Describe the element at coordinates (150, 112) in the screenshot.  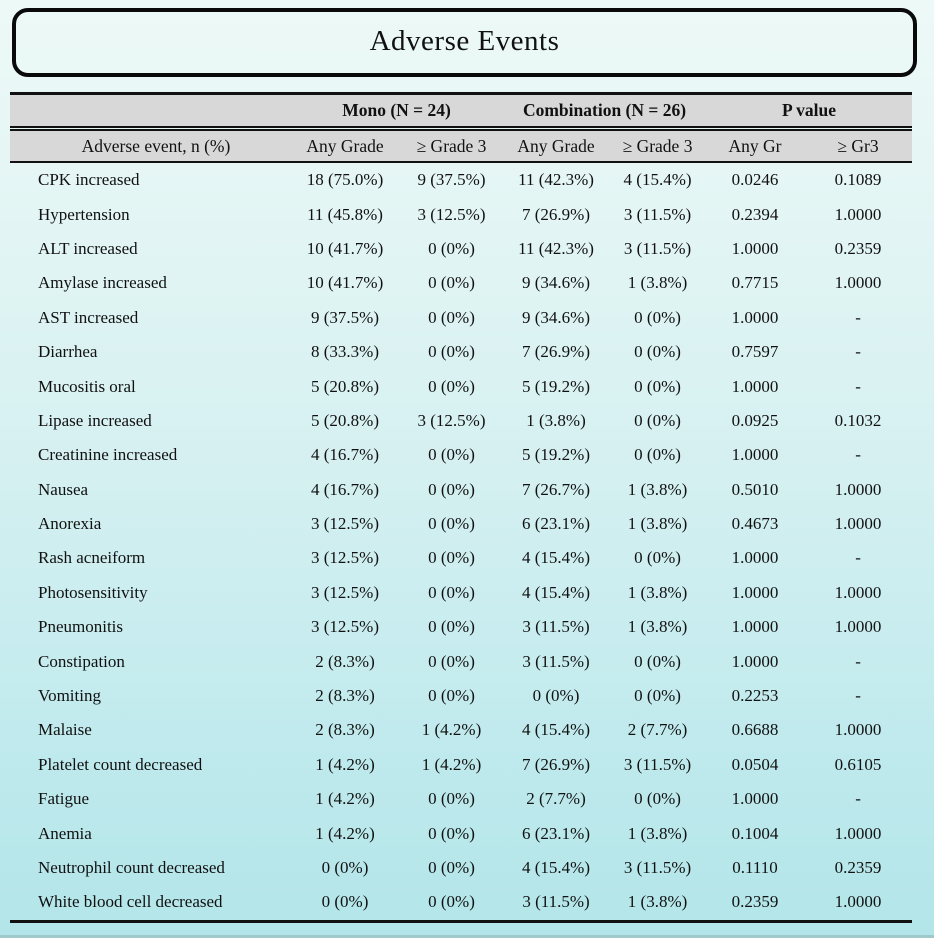
I see `group-header-empty` at that location.